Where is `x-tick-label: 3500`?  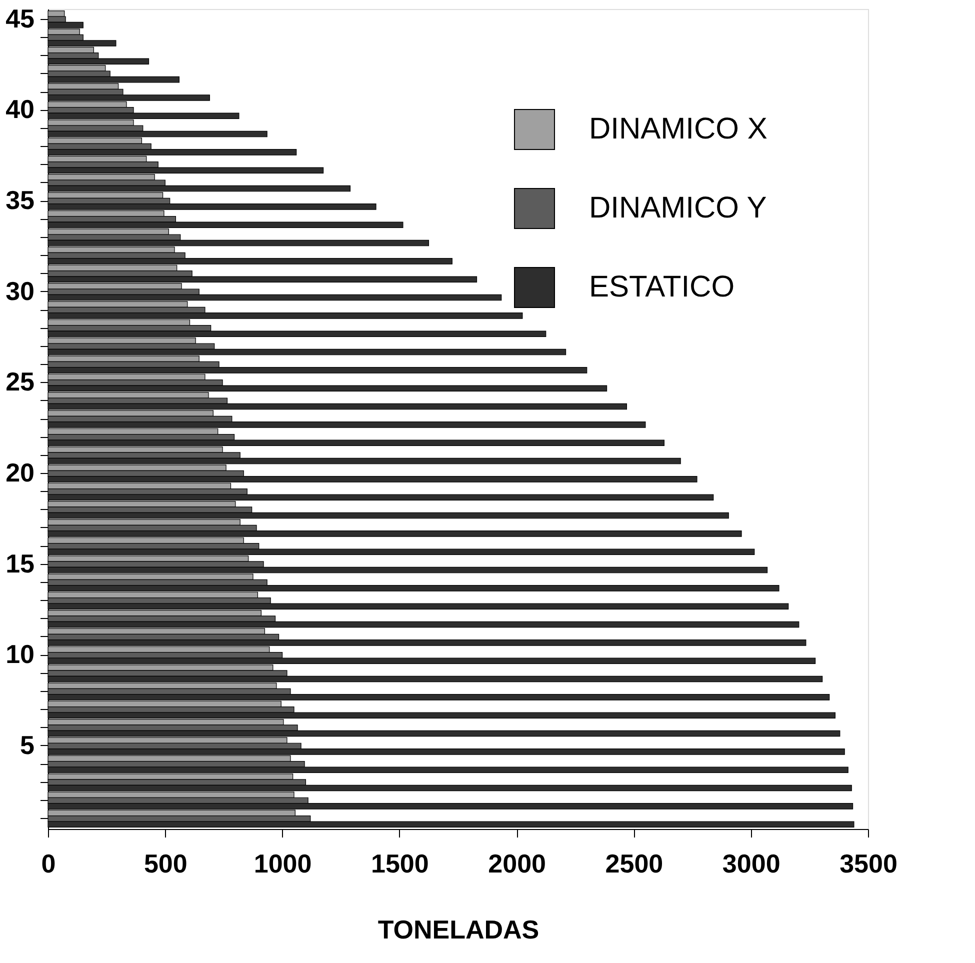 x-tick-label: 3500 is located at coordinates (869, 863).